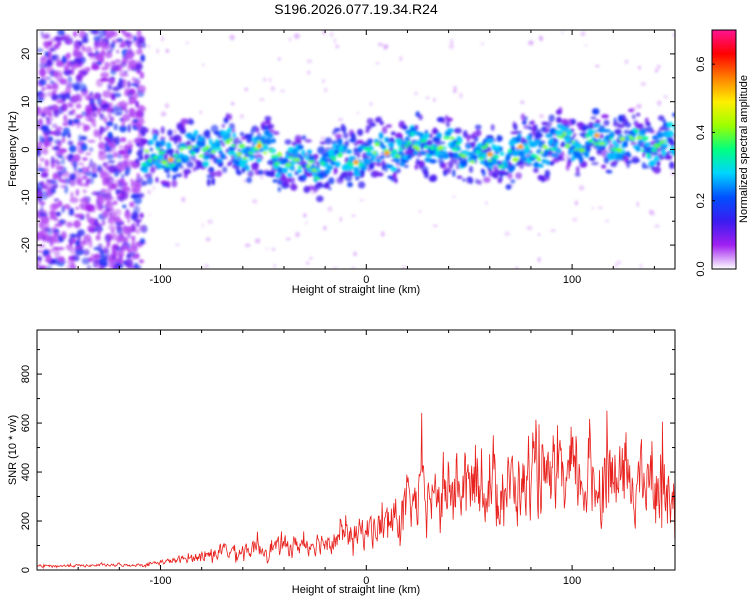 The image size is (750, 600). Describe the element at coordinates (13, 149) in the screenshot. I see `spectrogram-y-label: Frequency (Hz)` at that location.